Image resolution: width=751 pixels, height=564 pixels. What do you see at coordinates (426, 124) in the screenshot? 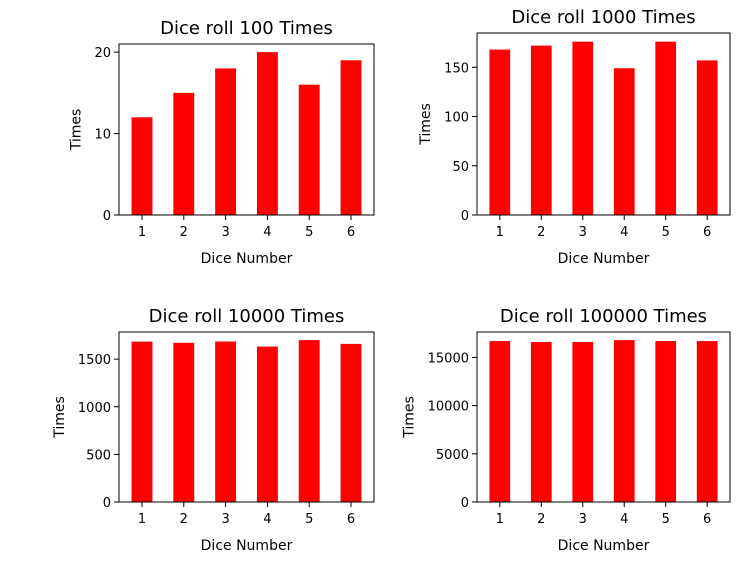
I see `y-axis-label-2: Times` at bounding box center [426, 124].